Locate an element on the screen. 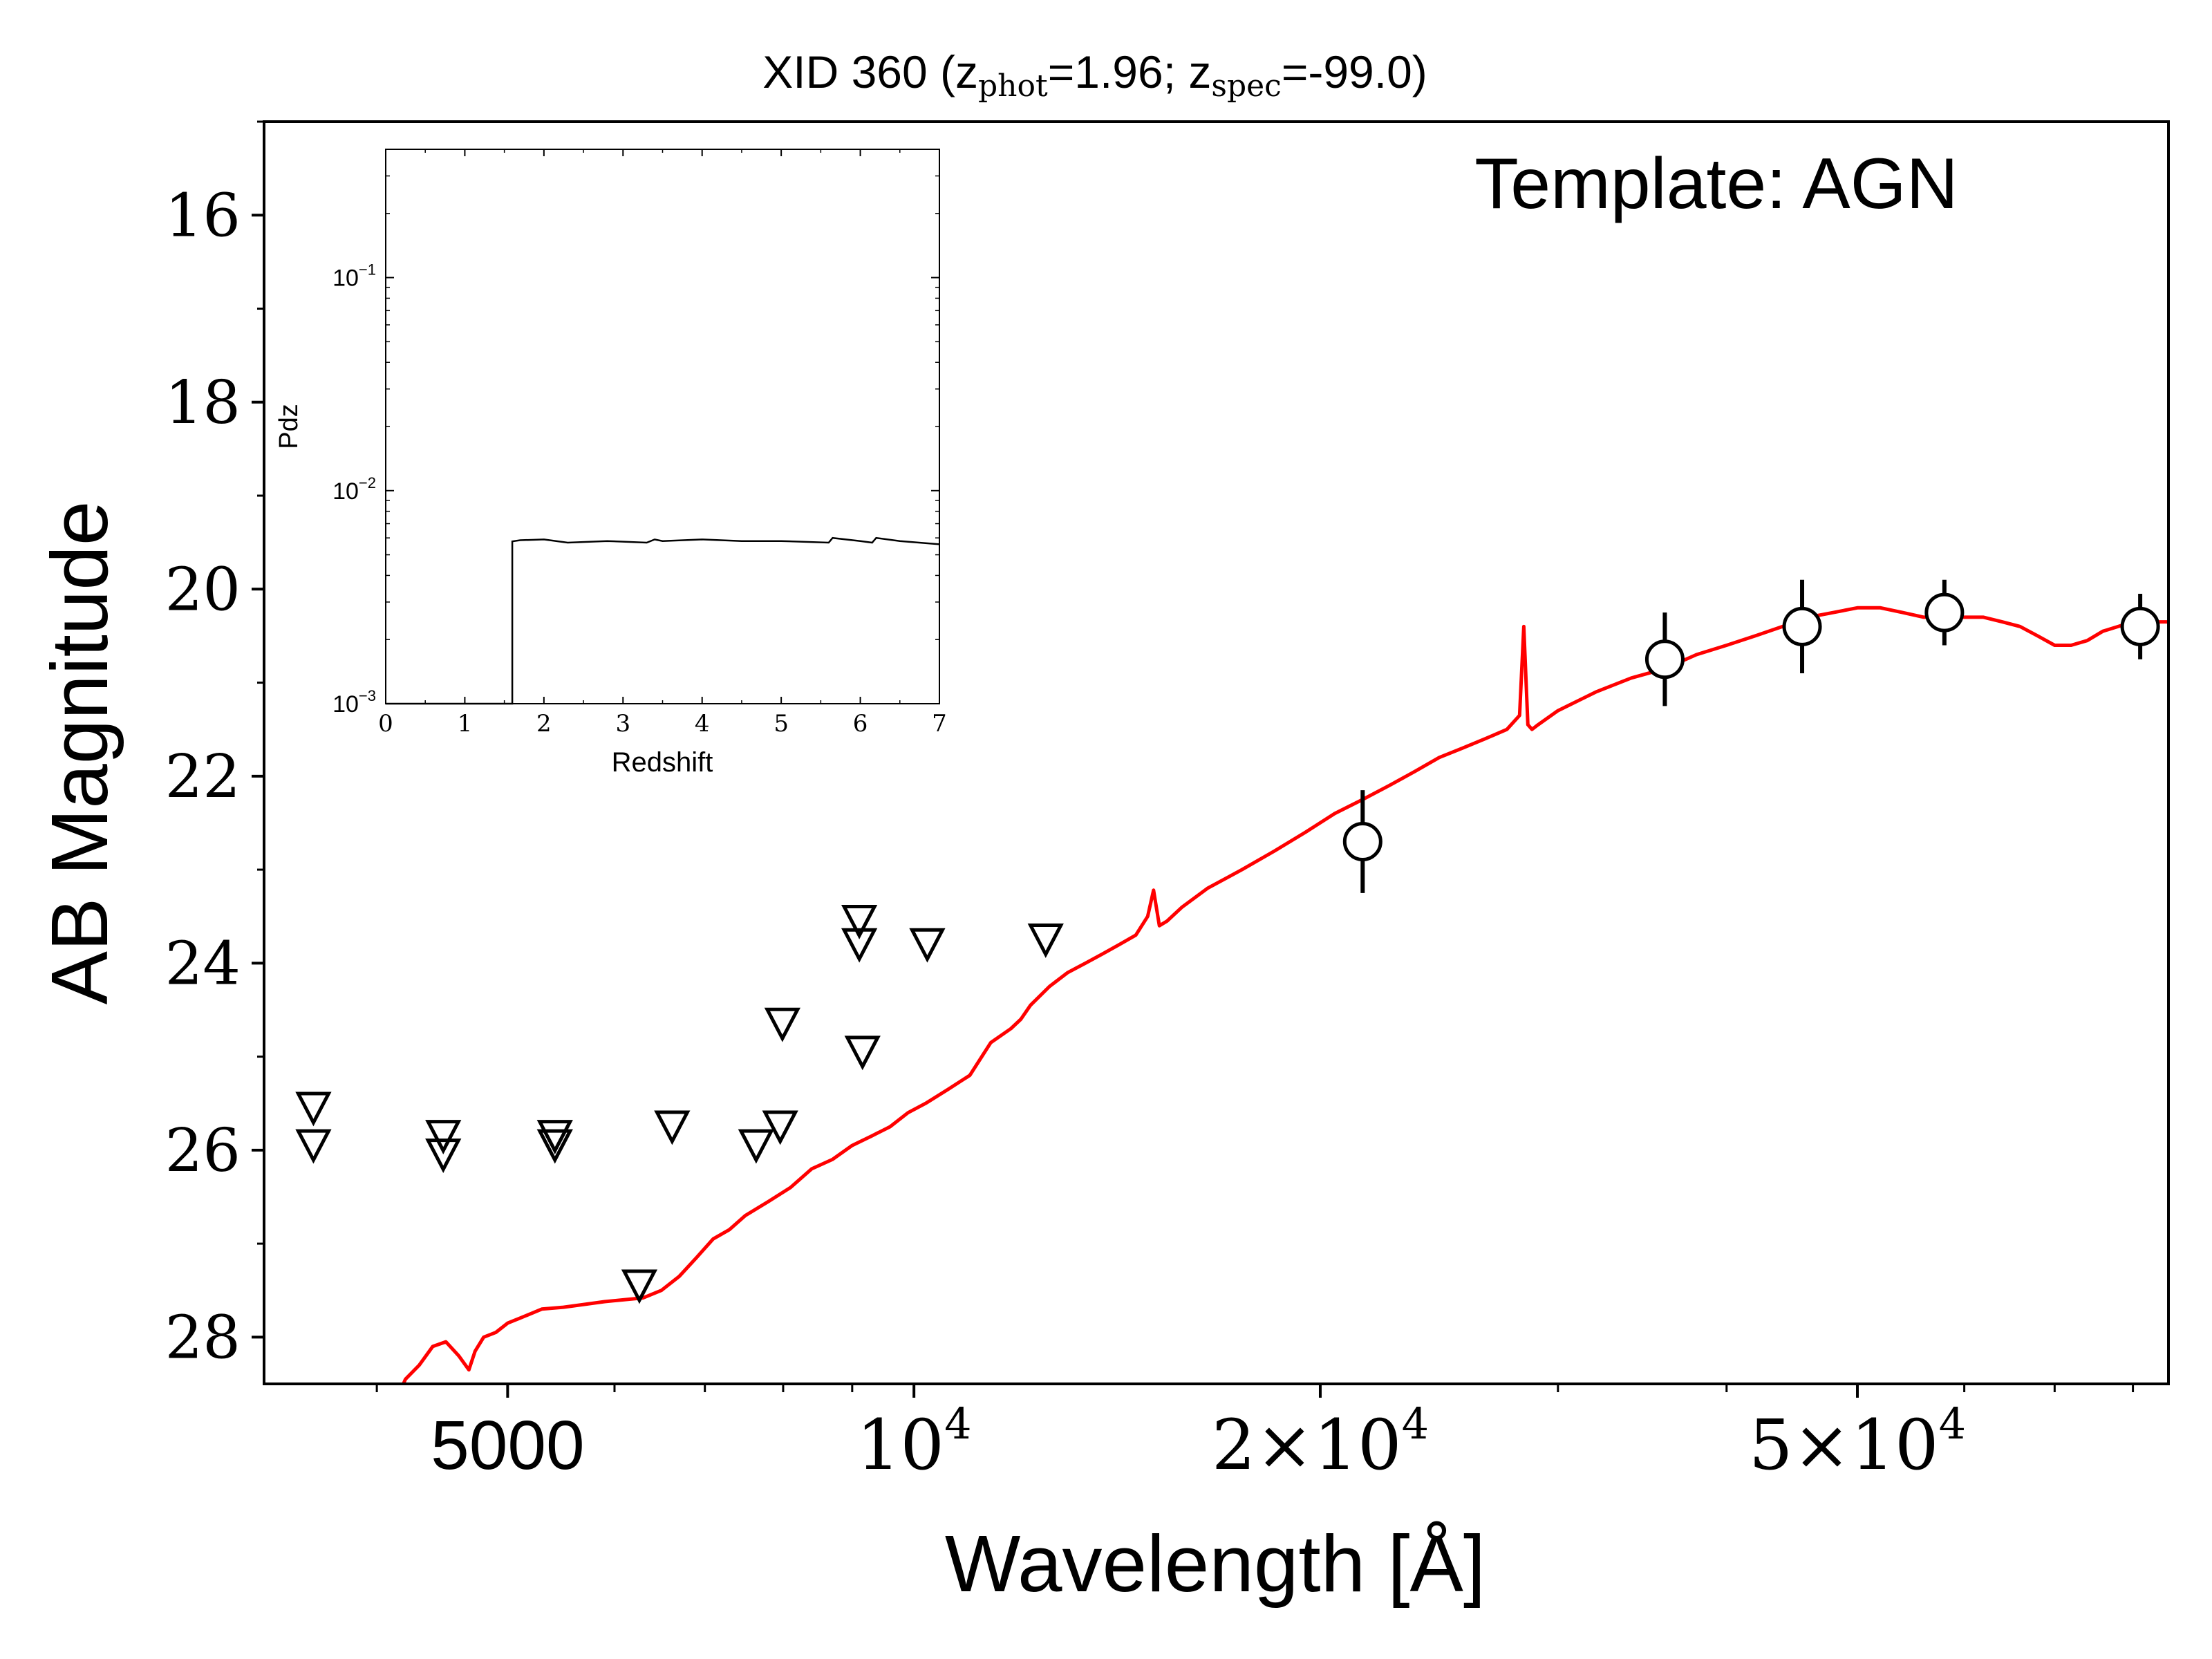 Image resolution: width=2212 pixels, height=1659 pixels. y-axis-label: AB Magnitude is located at coordinates (79, 753).